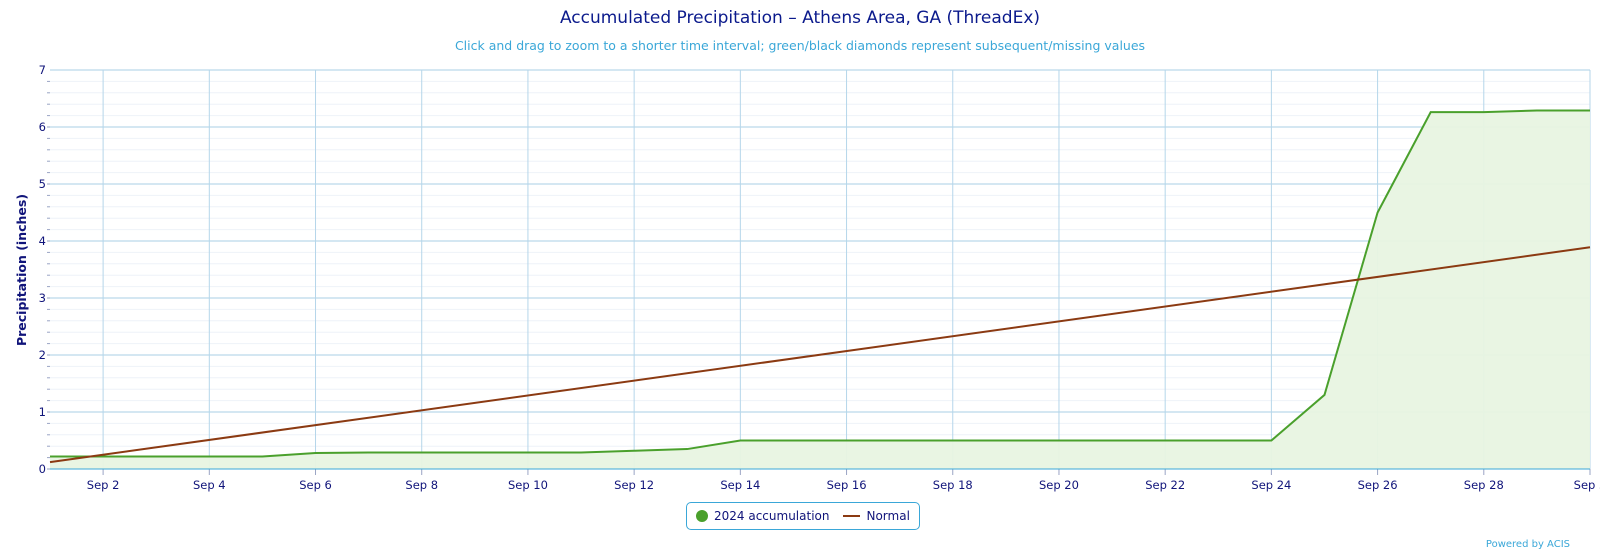 The width and height of the screenshot is (1600, 552). I want to click on x-tick-label: Sep 4, so click(209, 485).